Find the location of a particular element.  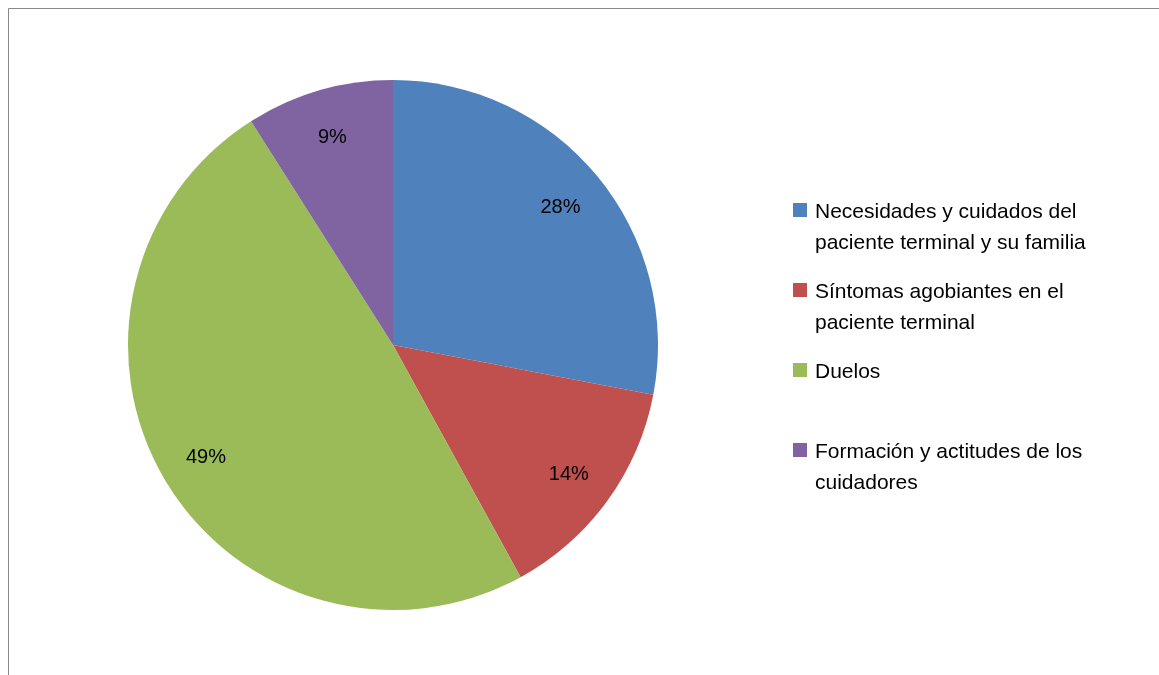

data-label: 9% is located at coordinates (332, 136).